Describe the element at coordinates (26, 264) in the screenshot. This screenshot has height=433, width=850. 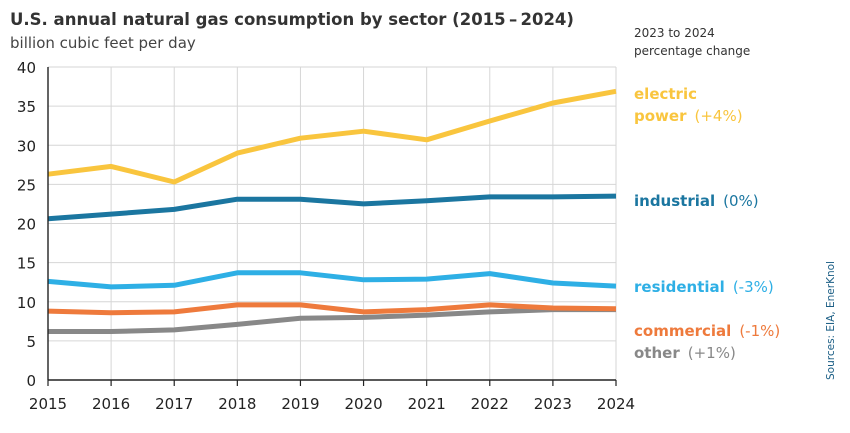
I see `y-tick-label-15: 15` at that location.